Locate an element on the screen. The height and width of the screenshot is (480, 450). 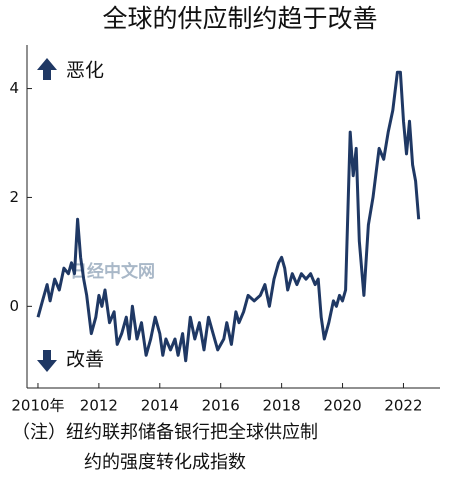
down-arrow-icon is located at coordinates (47, 361).